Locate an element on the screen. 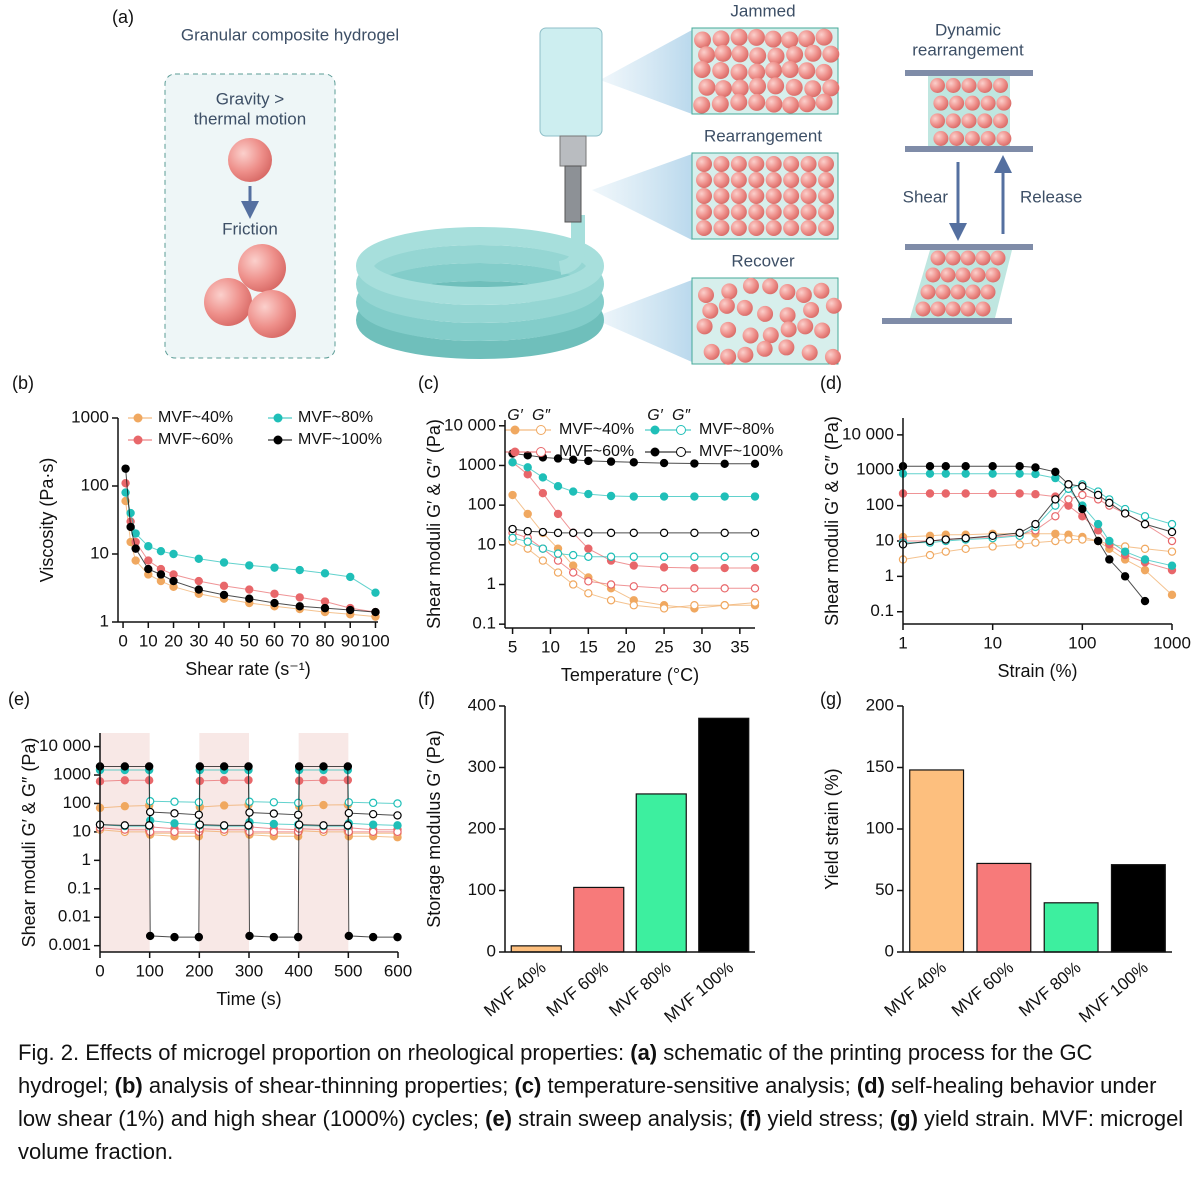 This screenshot has width=1200, height=1192. y-axis-label: Viscosity (Pa·s) is located at coordinates (47, 520).